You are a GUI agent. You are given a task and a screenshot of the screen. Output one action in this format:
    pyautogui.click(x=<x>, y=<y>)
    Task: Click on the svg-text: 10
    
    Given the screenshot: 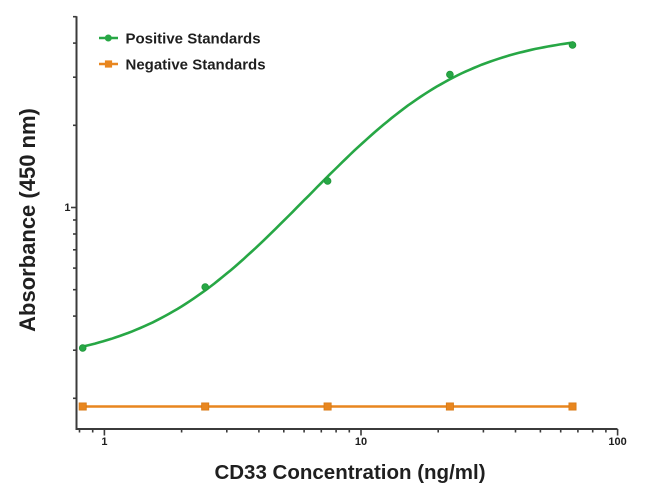 What is the action you would take?
    pyautogui.click(x=361, y=442)
    